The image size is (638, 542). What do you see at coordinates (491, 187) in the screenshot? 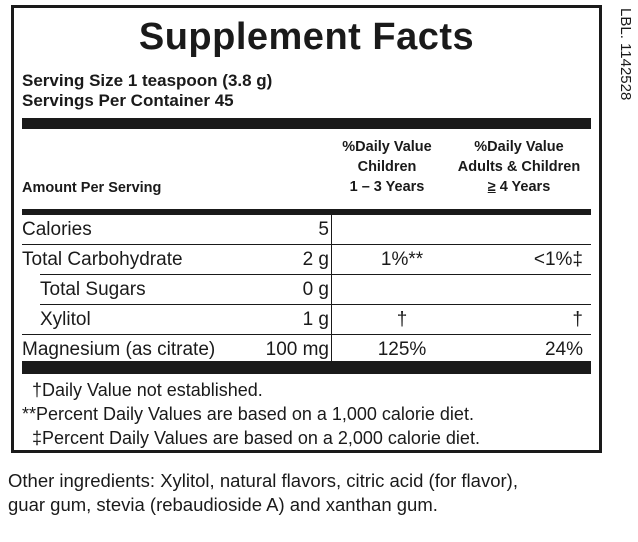
I see `greater-equal-symbol: ≥` at bounding box center [491, 187].